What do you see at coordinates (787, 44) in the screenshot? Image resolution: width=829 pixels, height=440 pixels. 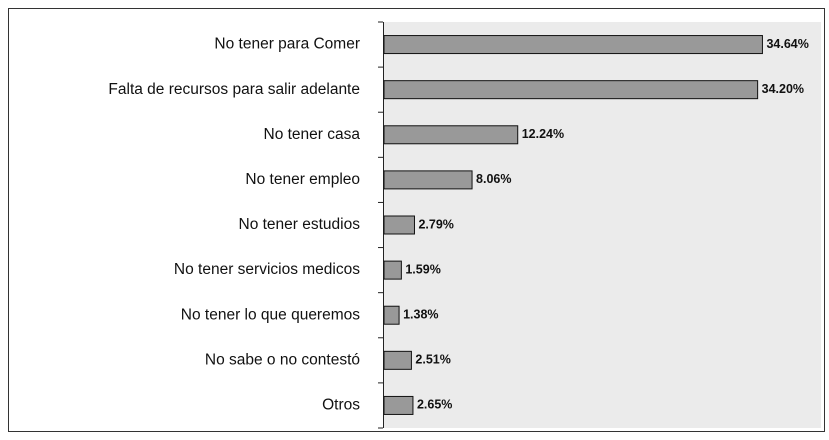 I see `value-label: 34.64%` at bounding box center [787, 44].